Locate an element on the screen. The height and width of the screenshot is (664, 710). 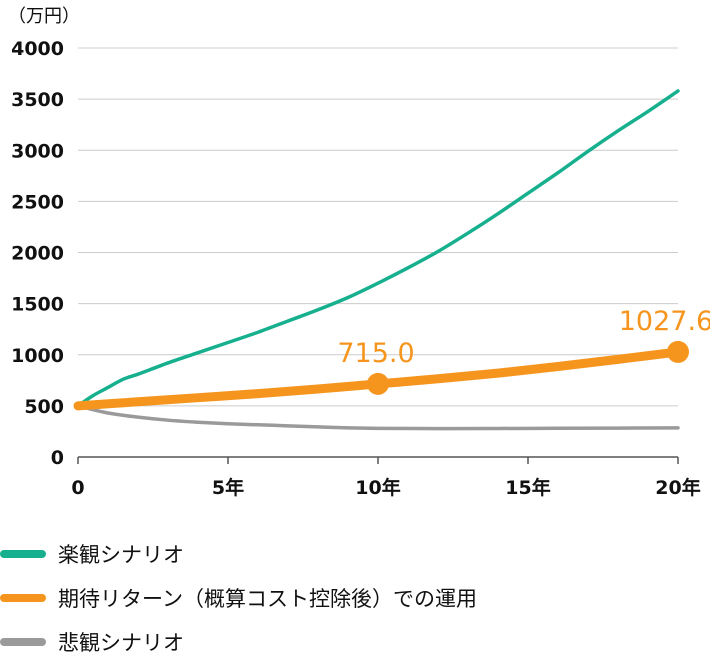
legend-item: 悲観シナリオ is located at coordinates (350, 642).